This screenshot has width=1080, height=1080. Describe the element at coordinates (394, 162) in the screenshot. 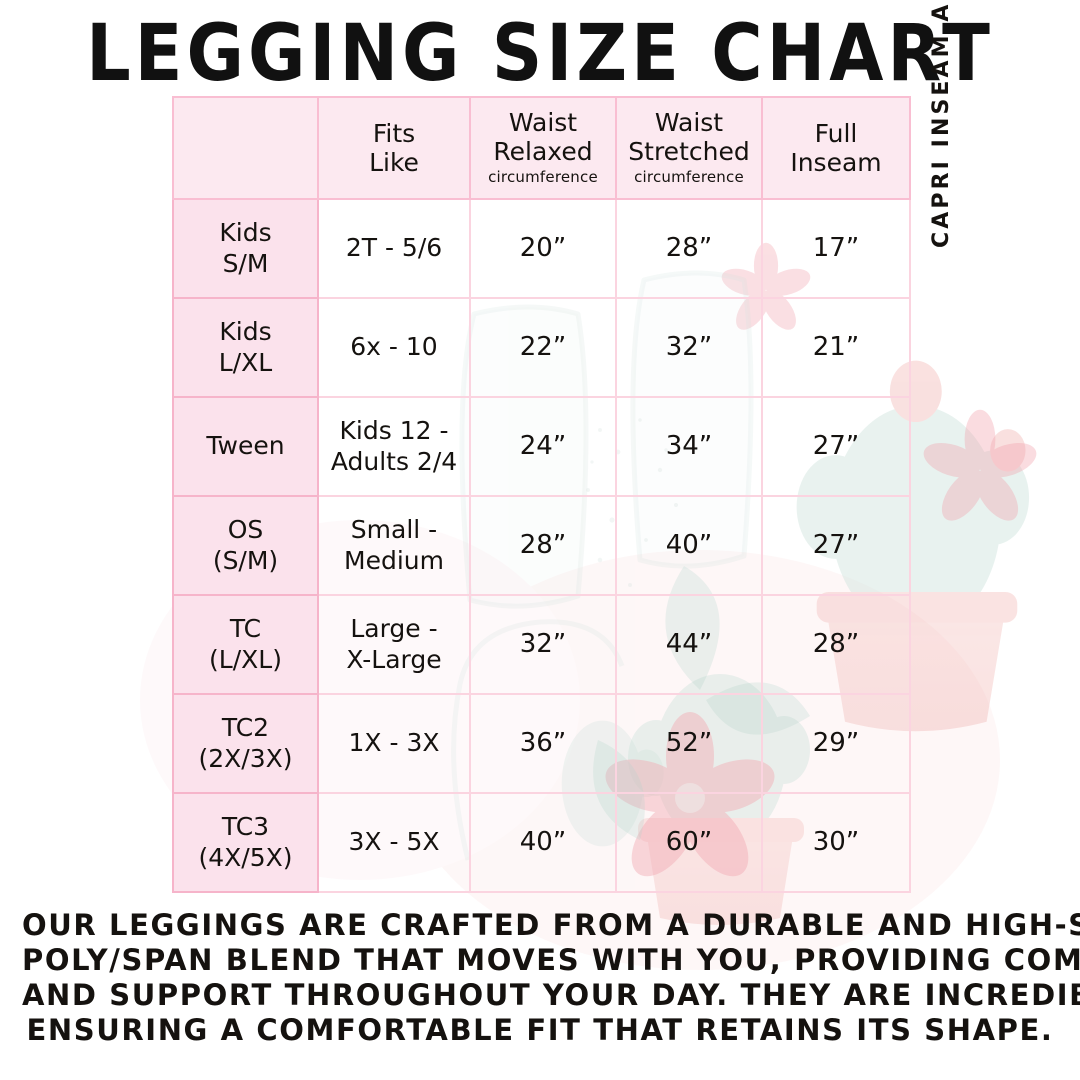

I see `column-header-line2: Like` at that location.